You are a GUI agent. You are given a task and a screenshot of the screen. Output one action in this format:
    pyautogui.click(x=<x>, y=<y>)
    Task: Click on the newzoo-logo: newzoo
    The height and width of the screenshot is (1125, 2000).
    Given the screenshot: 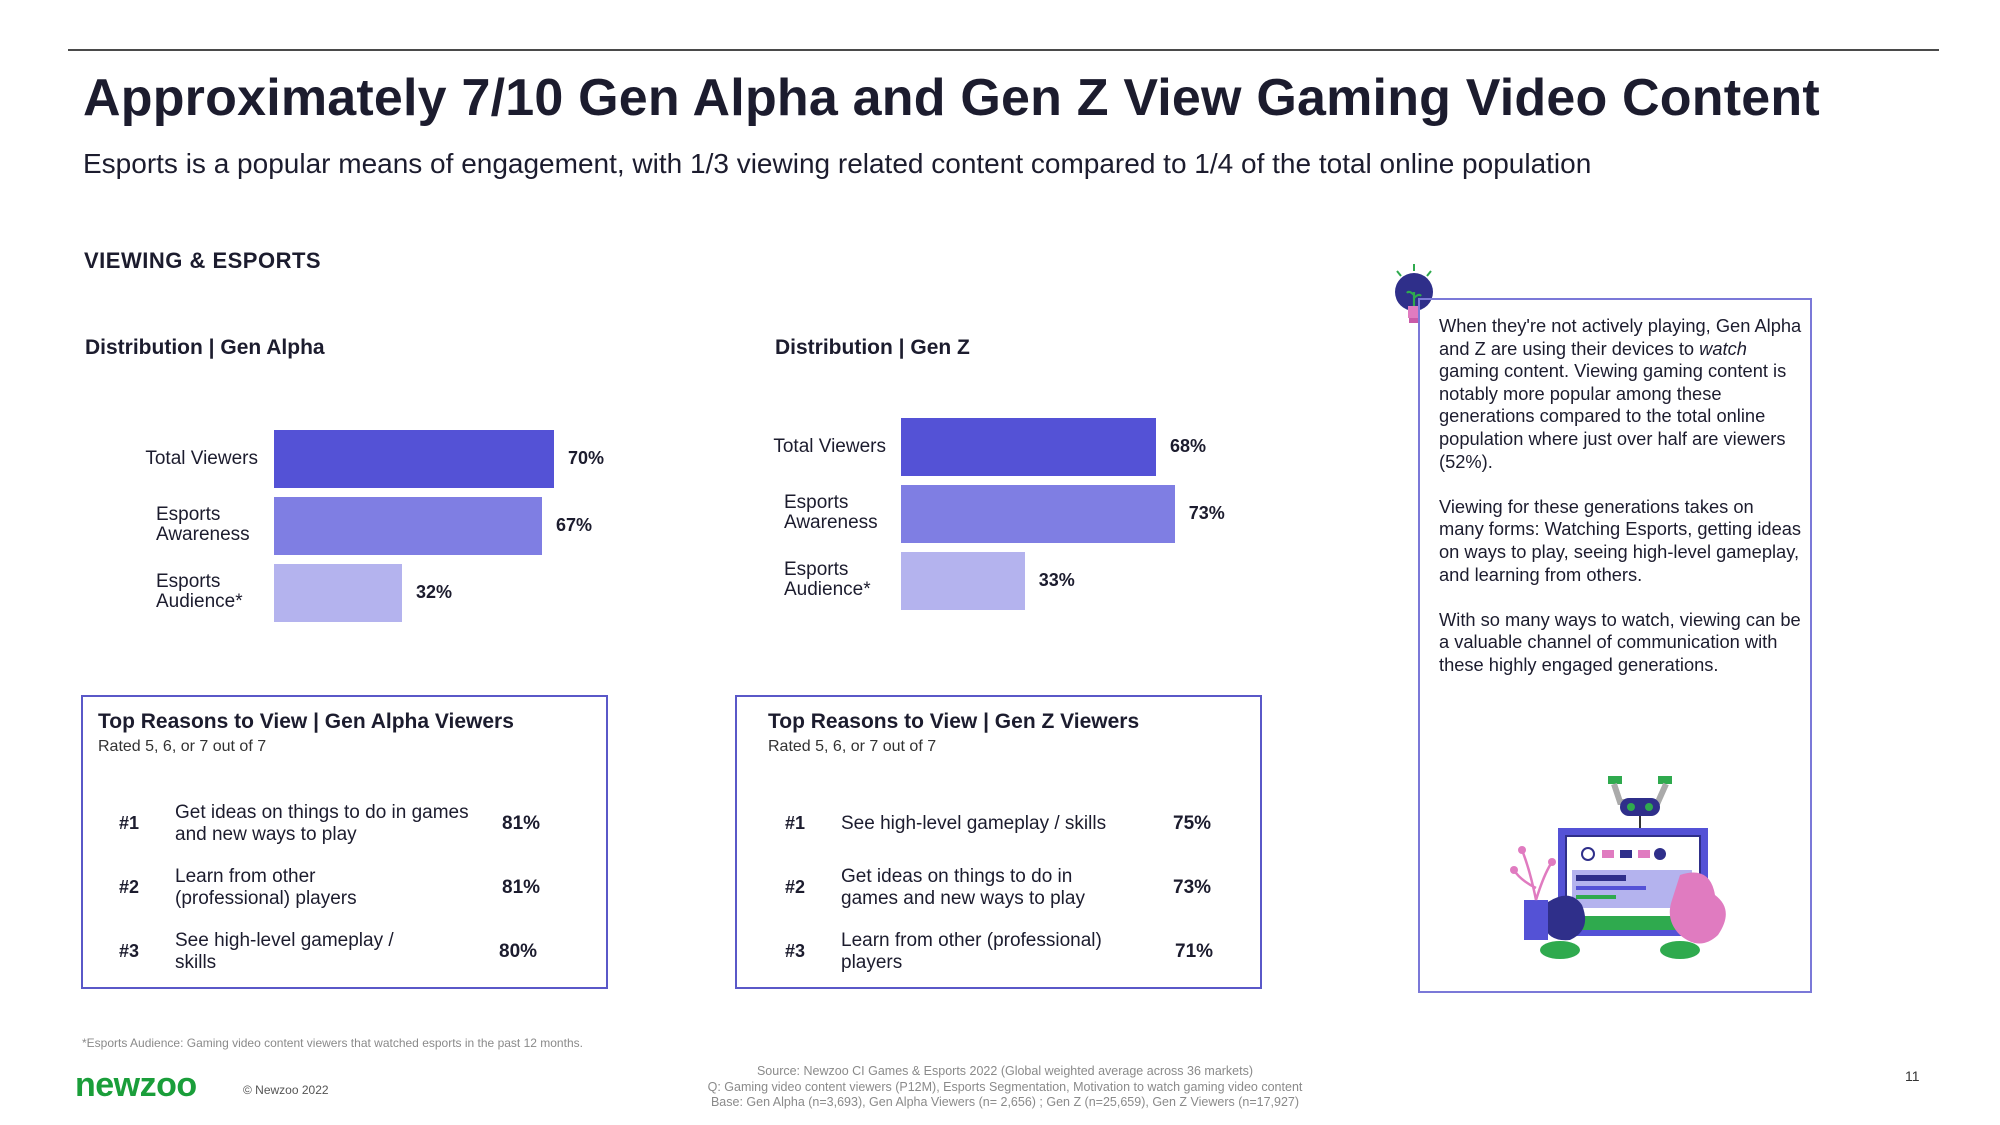 What is the action you would take?
    pyautogui.click(x=136, y=1085)
    